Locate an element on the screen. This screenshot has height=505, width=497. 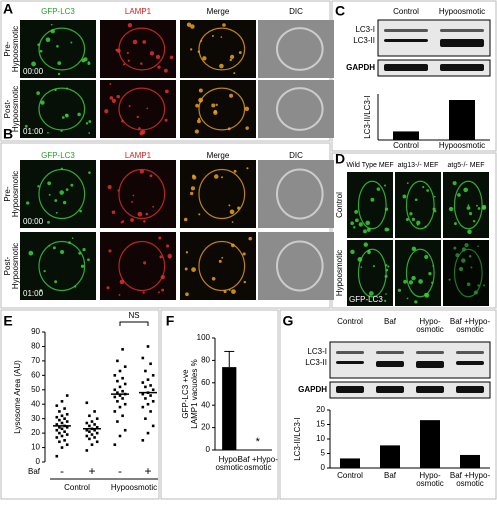
row-label: Post- is located at coordinates (7, 108).